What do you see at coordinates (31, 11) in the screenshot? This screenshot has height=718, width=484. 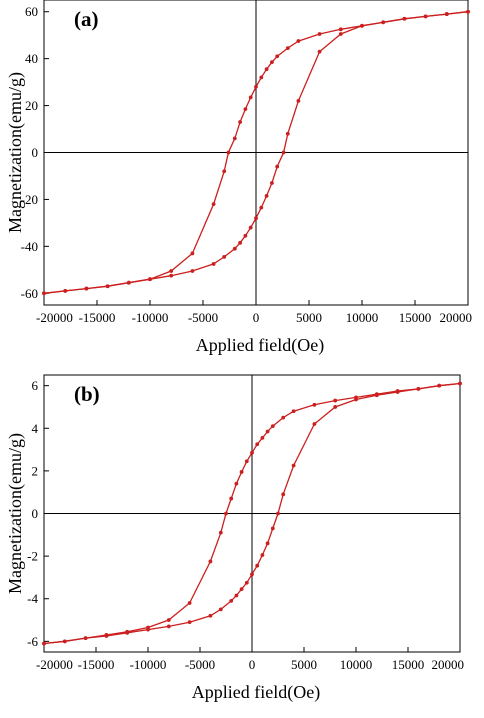 I see `y-tick-label: 60` at bounding box center [31, 11].